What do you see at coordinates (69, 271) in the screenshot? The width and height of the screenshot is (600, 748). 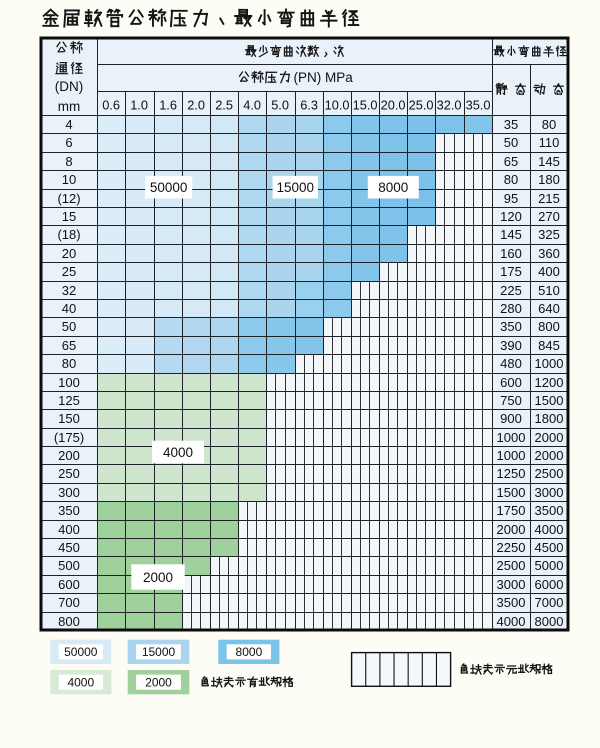 I see `svg-text: 25` at bounding box center [69, 271].